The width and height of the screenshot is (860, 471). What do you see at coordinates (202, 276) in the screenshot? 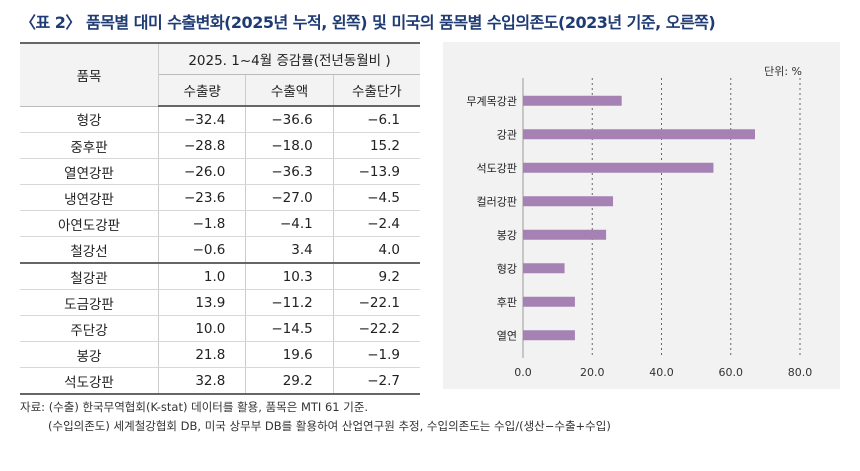
I see `cell-volume: 1.0` at bounding box center [202, 276].